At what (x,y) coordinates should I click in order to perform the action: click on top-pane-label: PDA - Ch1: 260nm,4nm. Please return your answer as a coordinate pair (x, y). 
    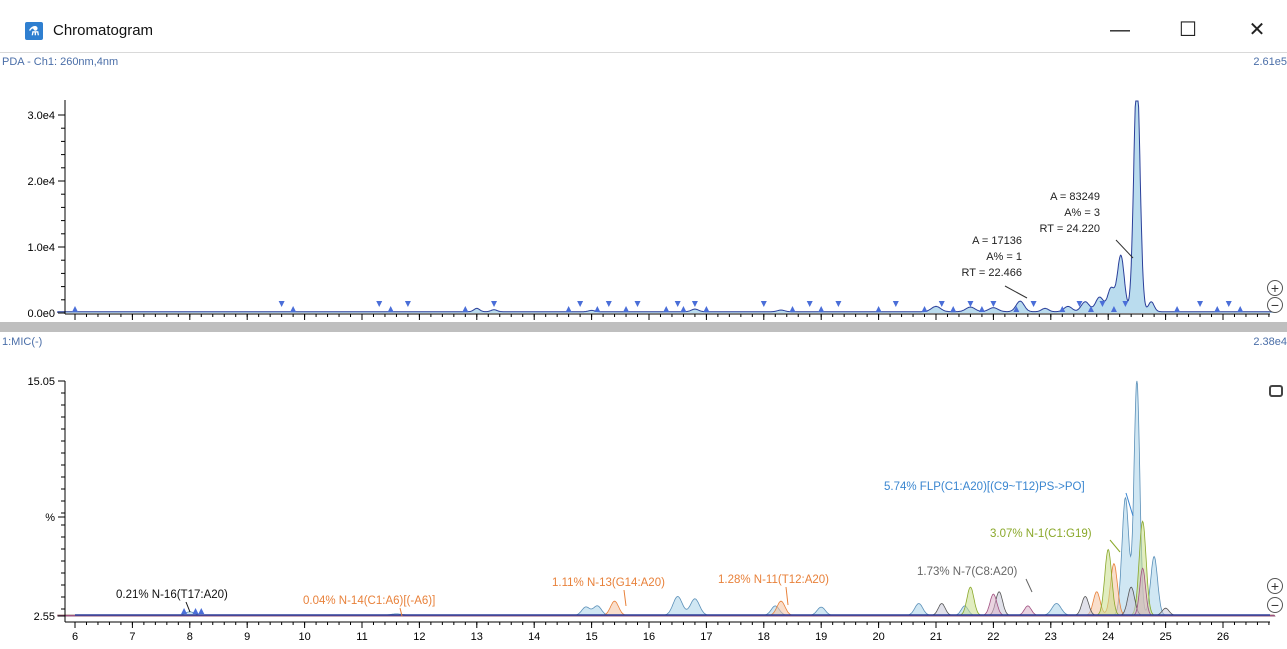
    Looking at the image, I should click on (60, 62).